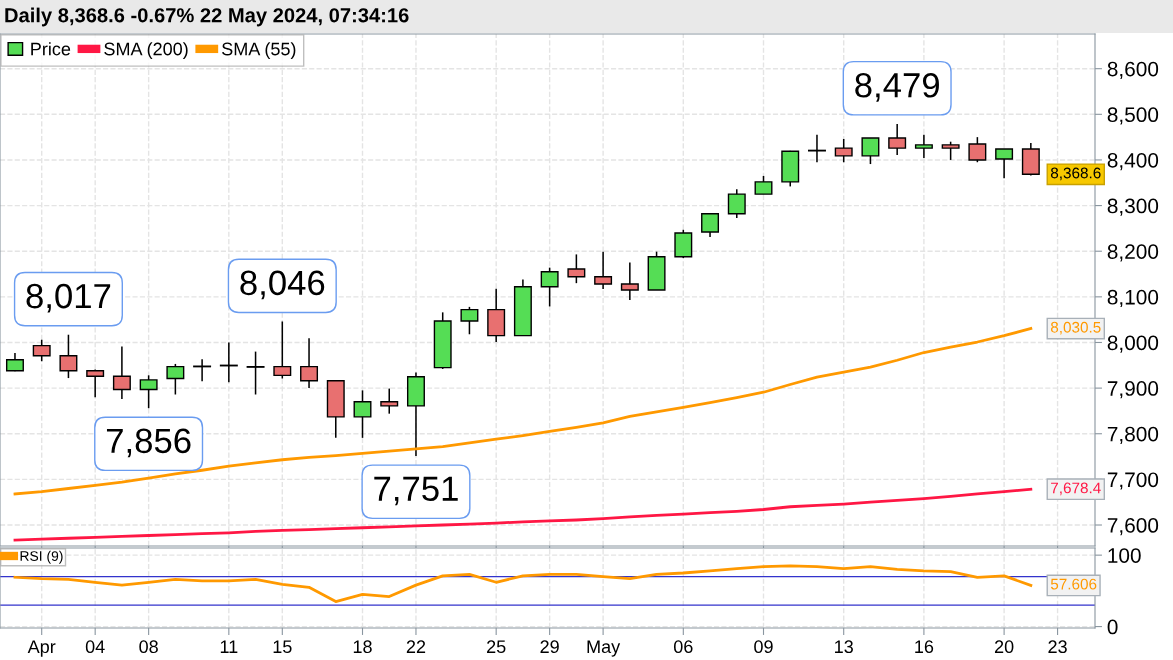  What do you see at coordinates (1133, 161) in the screenshot?
I see `y-tick-label: 8,400` at bounding box center [1133, 161].